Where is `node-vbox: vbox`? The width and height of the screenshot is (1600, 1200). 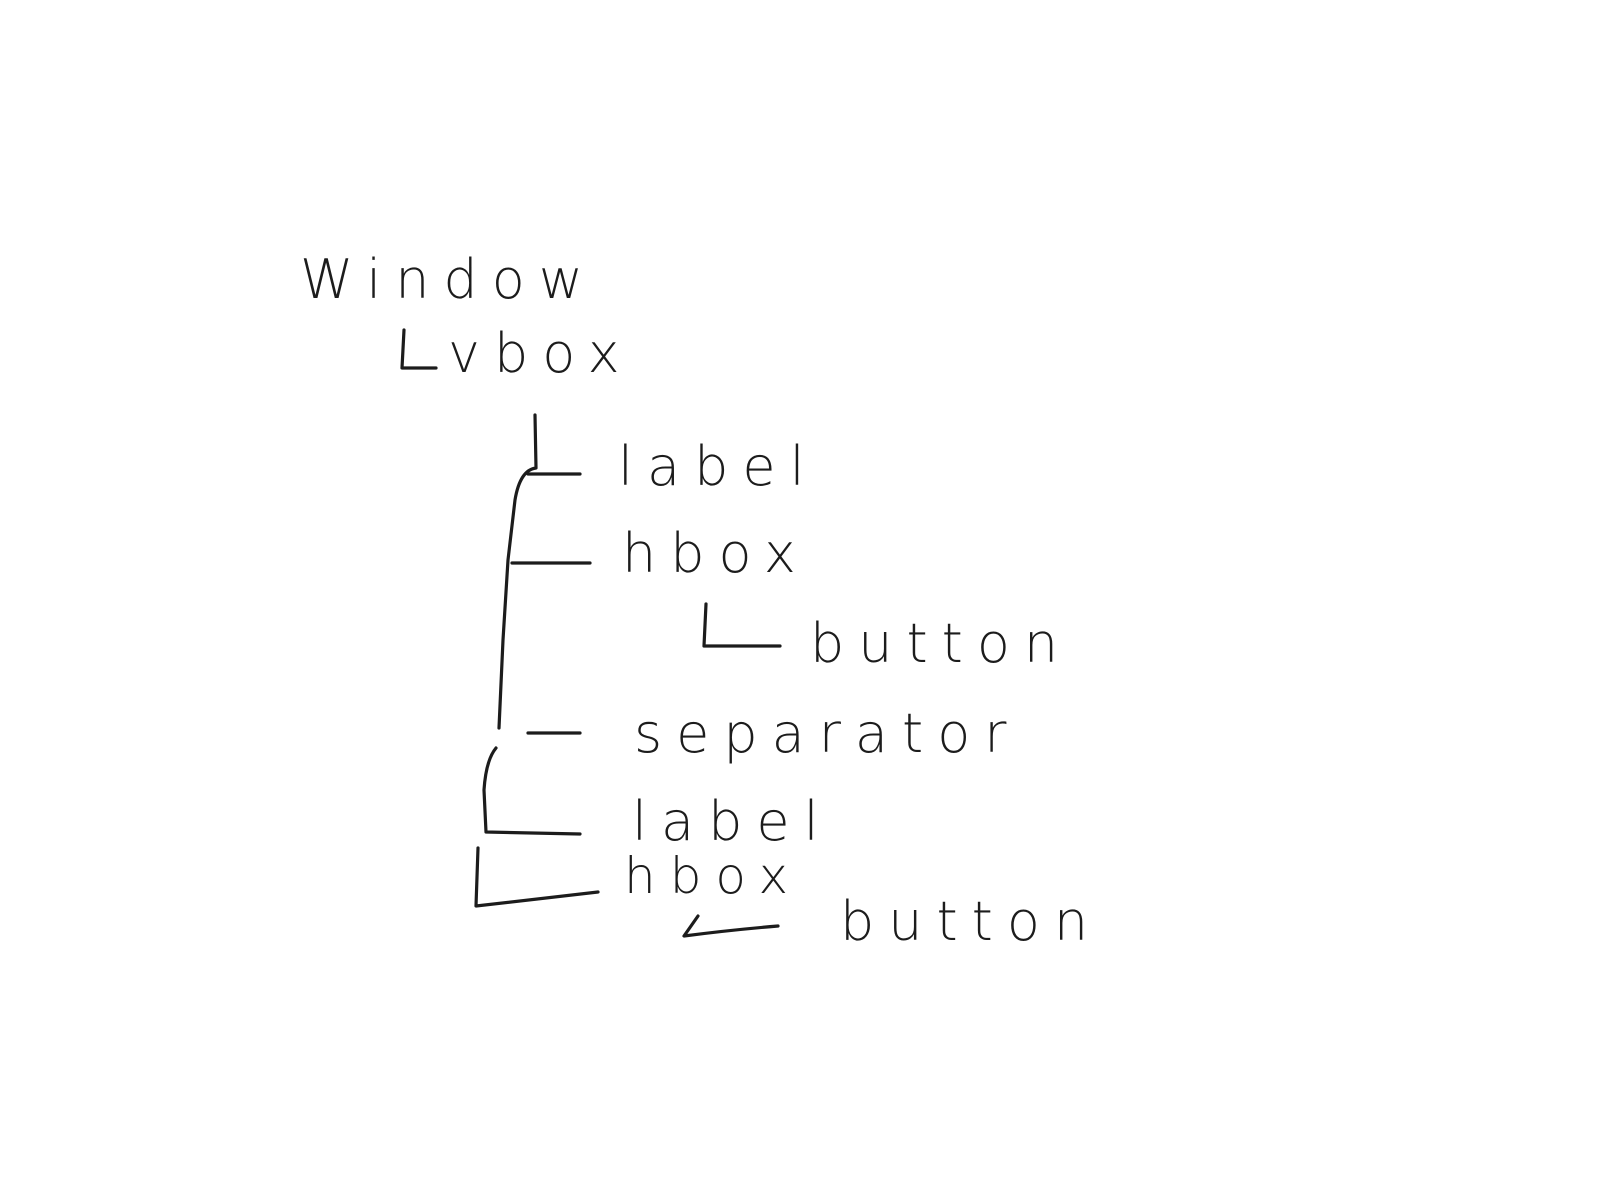
node-vbox: vbox is located at coordinates (541, 353).